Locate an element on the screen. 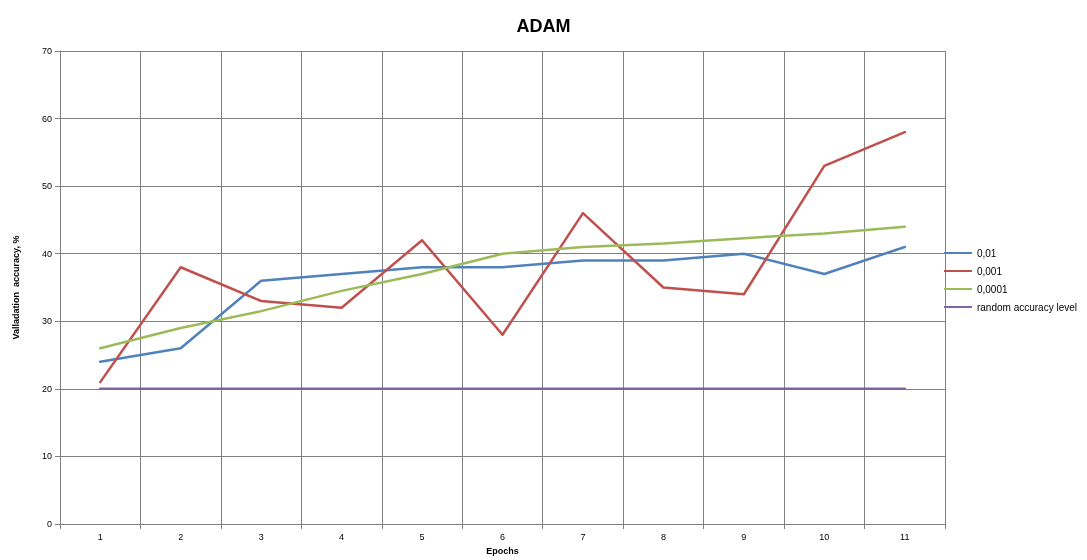 The image size is (1087, 560). legend-label: random accuracy level is located at coordinates (1026, 307).